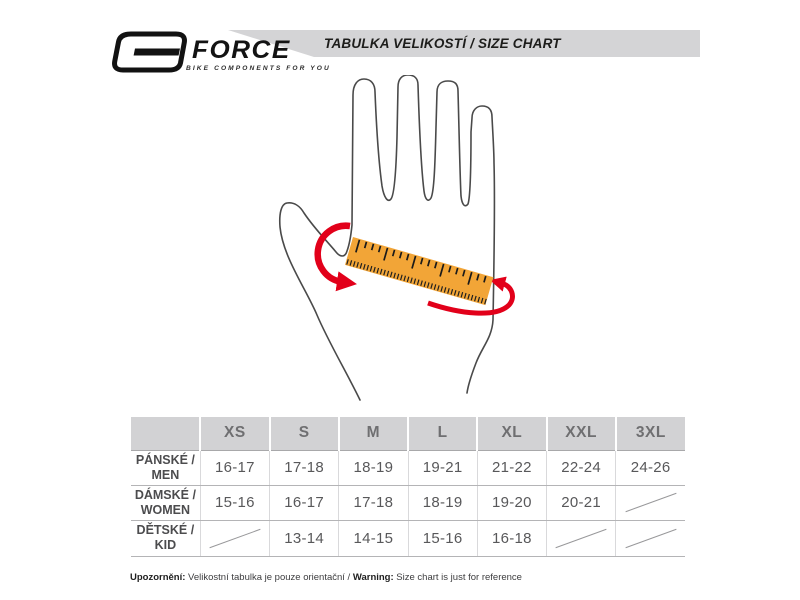 Image resolution: width=800 pixels, height=600 pixels. Describe the element at coordinates (304, 538) in the screenshot. I see `size-cell: 13-14` at that location.